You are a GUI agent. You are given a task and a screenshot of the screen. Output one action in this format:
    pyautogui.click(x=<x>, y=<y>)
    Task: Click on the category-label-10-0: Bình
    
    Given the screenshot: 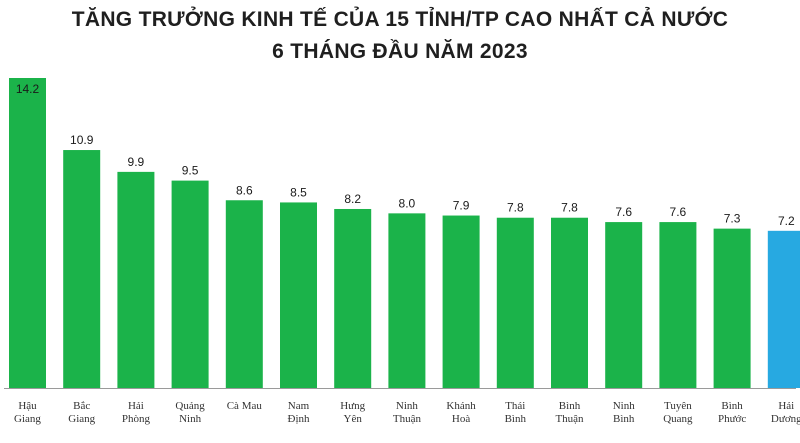 What is the action you would take?
    pyautogui.click(x=570, y=406)
    